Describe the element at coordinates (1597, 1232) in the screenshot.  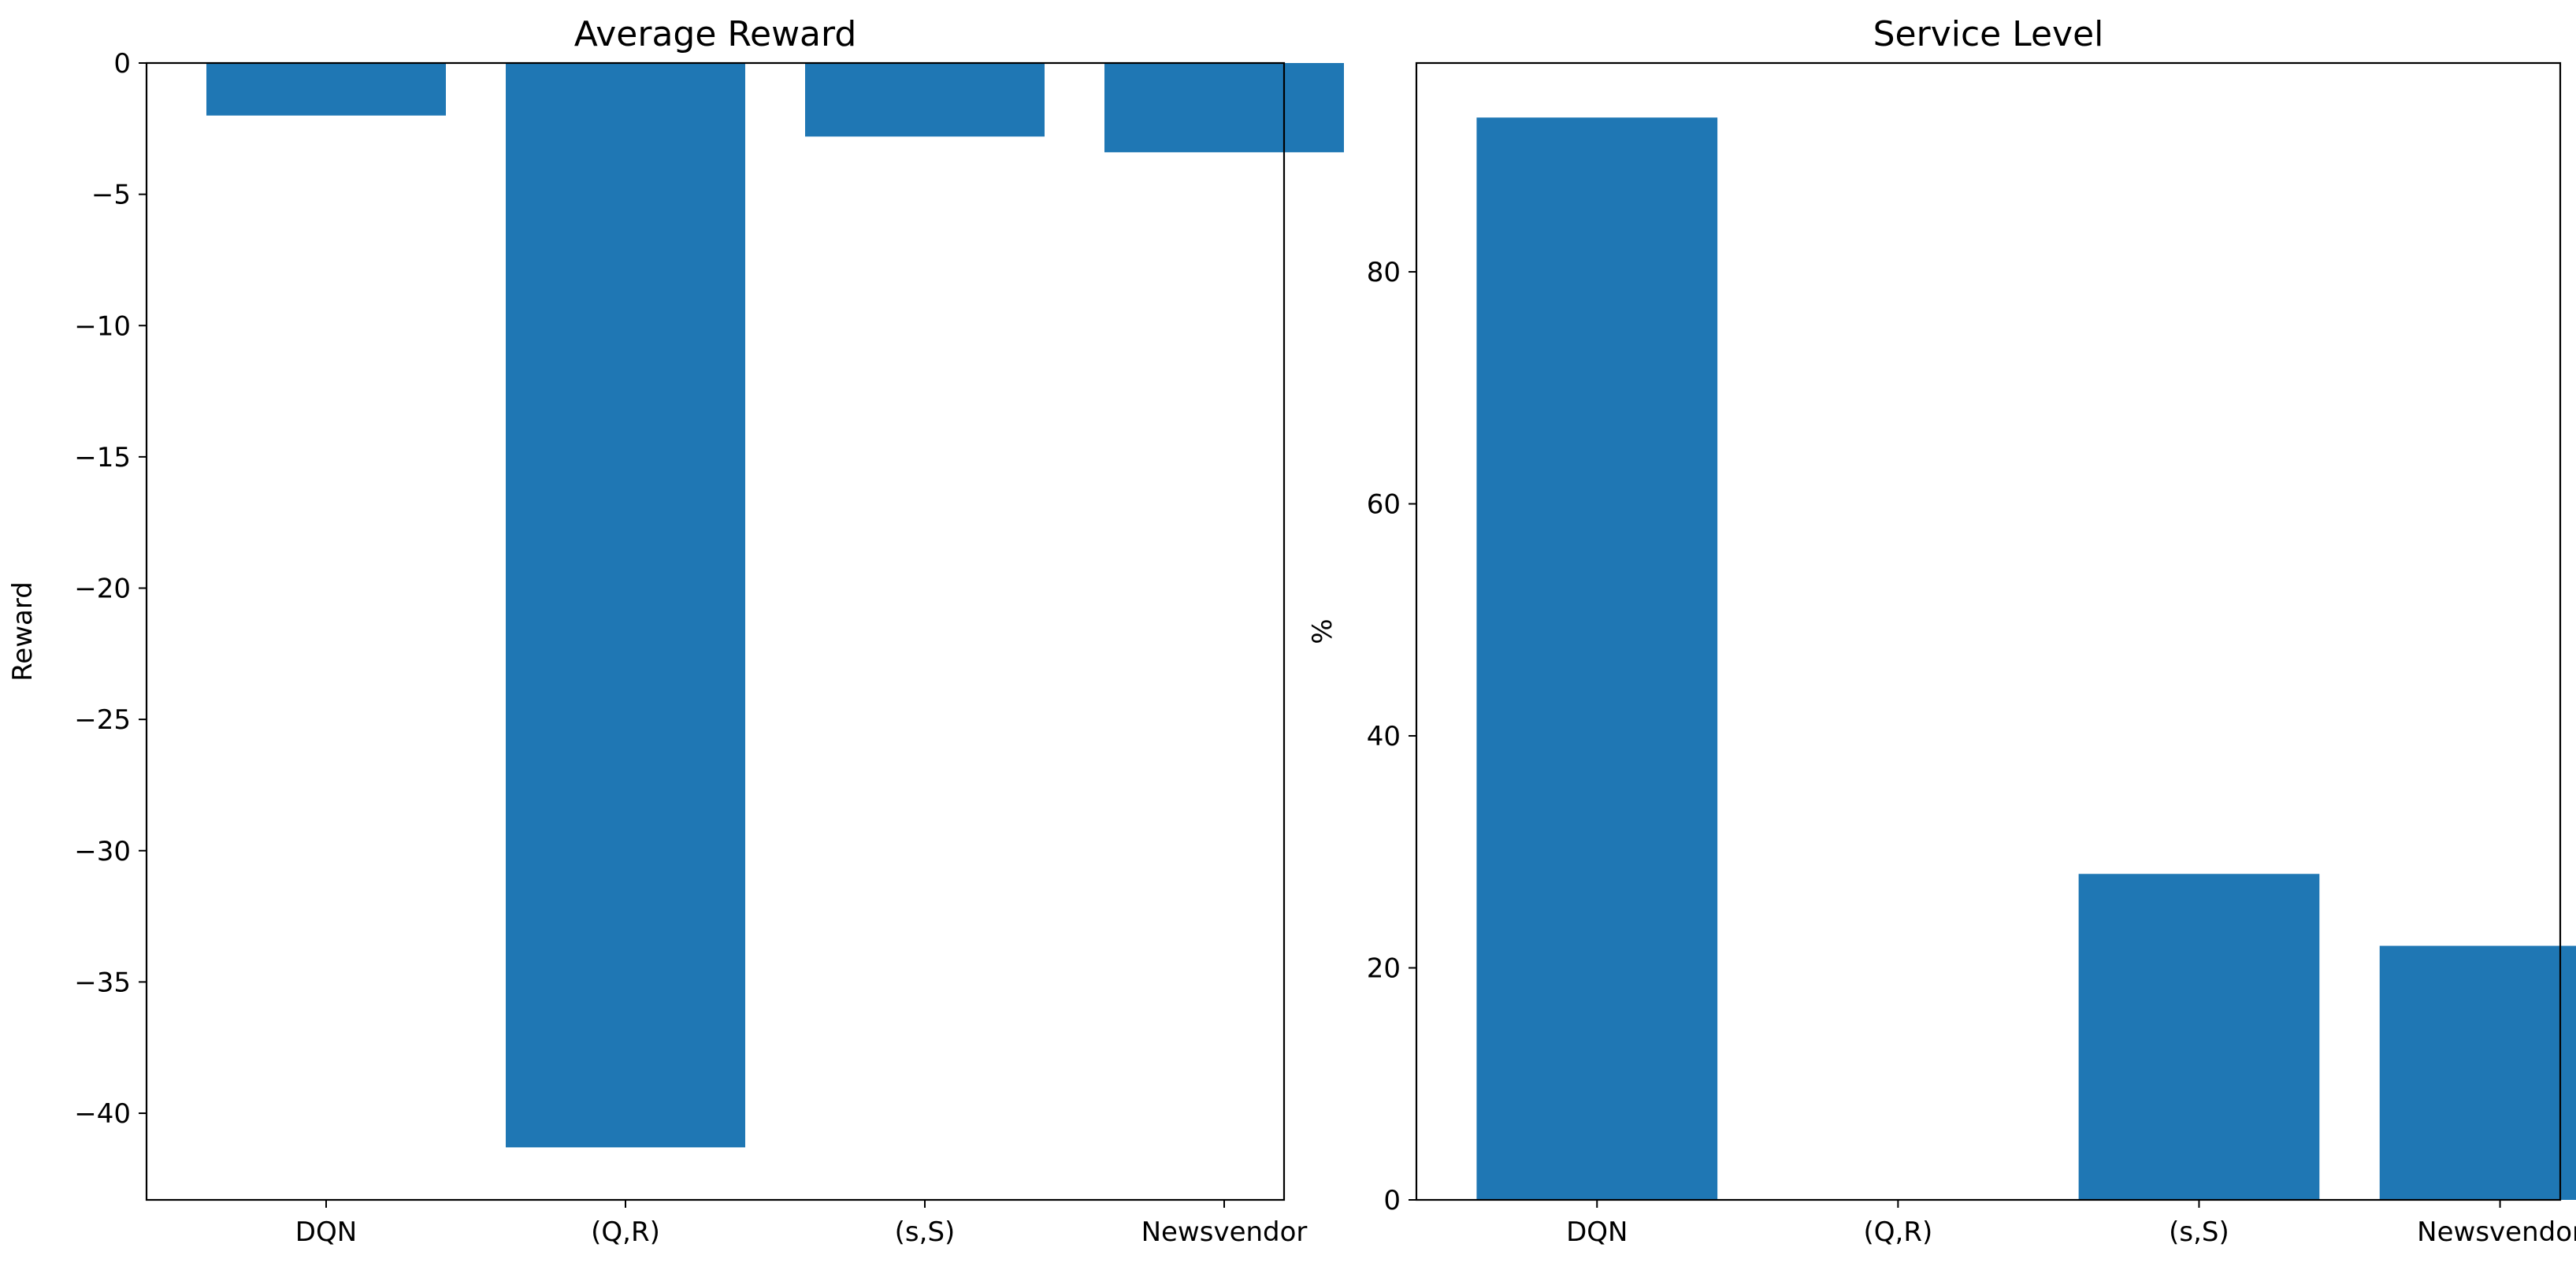
I see `service-level-x-tick-label: DQN` at that location.